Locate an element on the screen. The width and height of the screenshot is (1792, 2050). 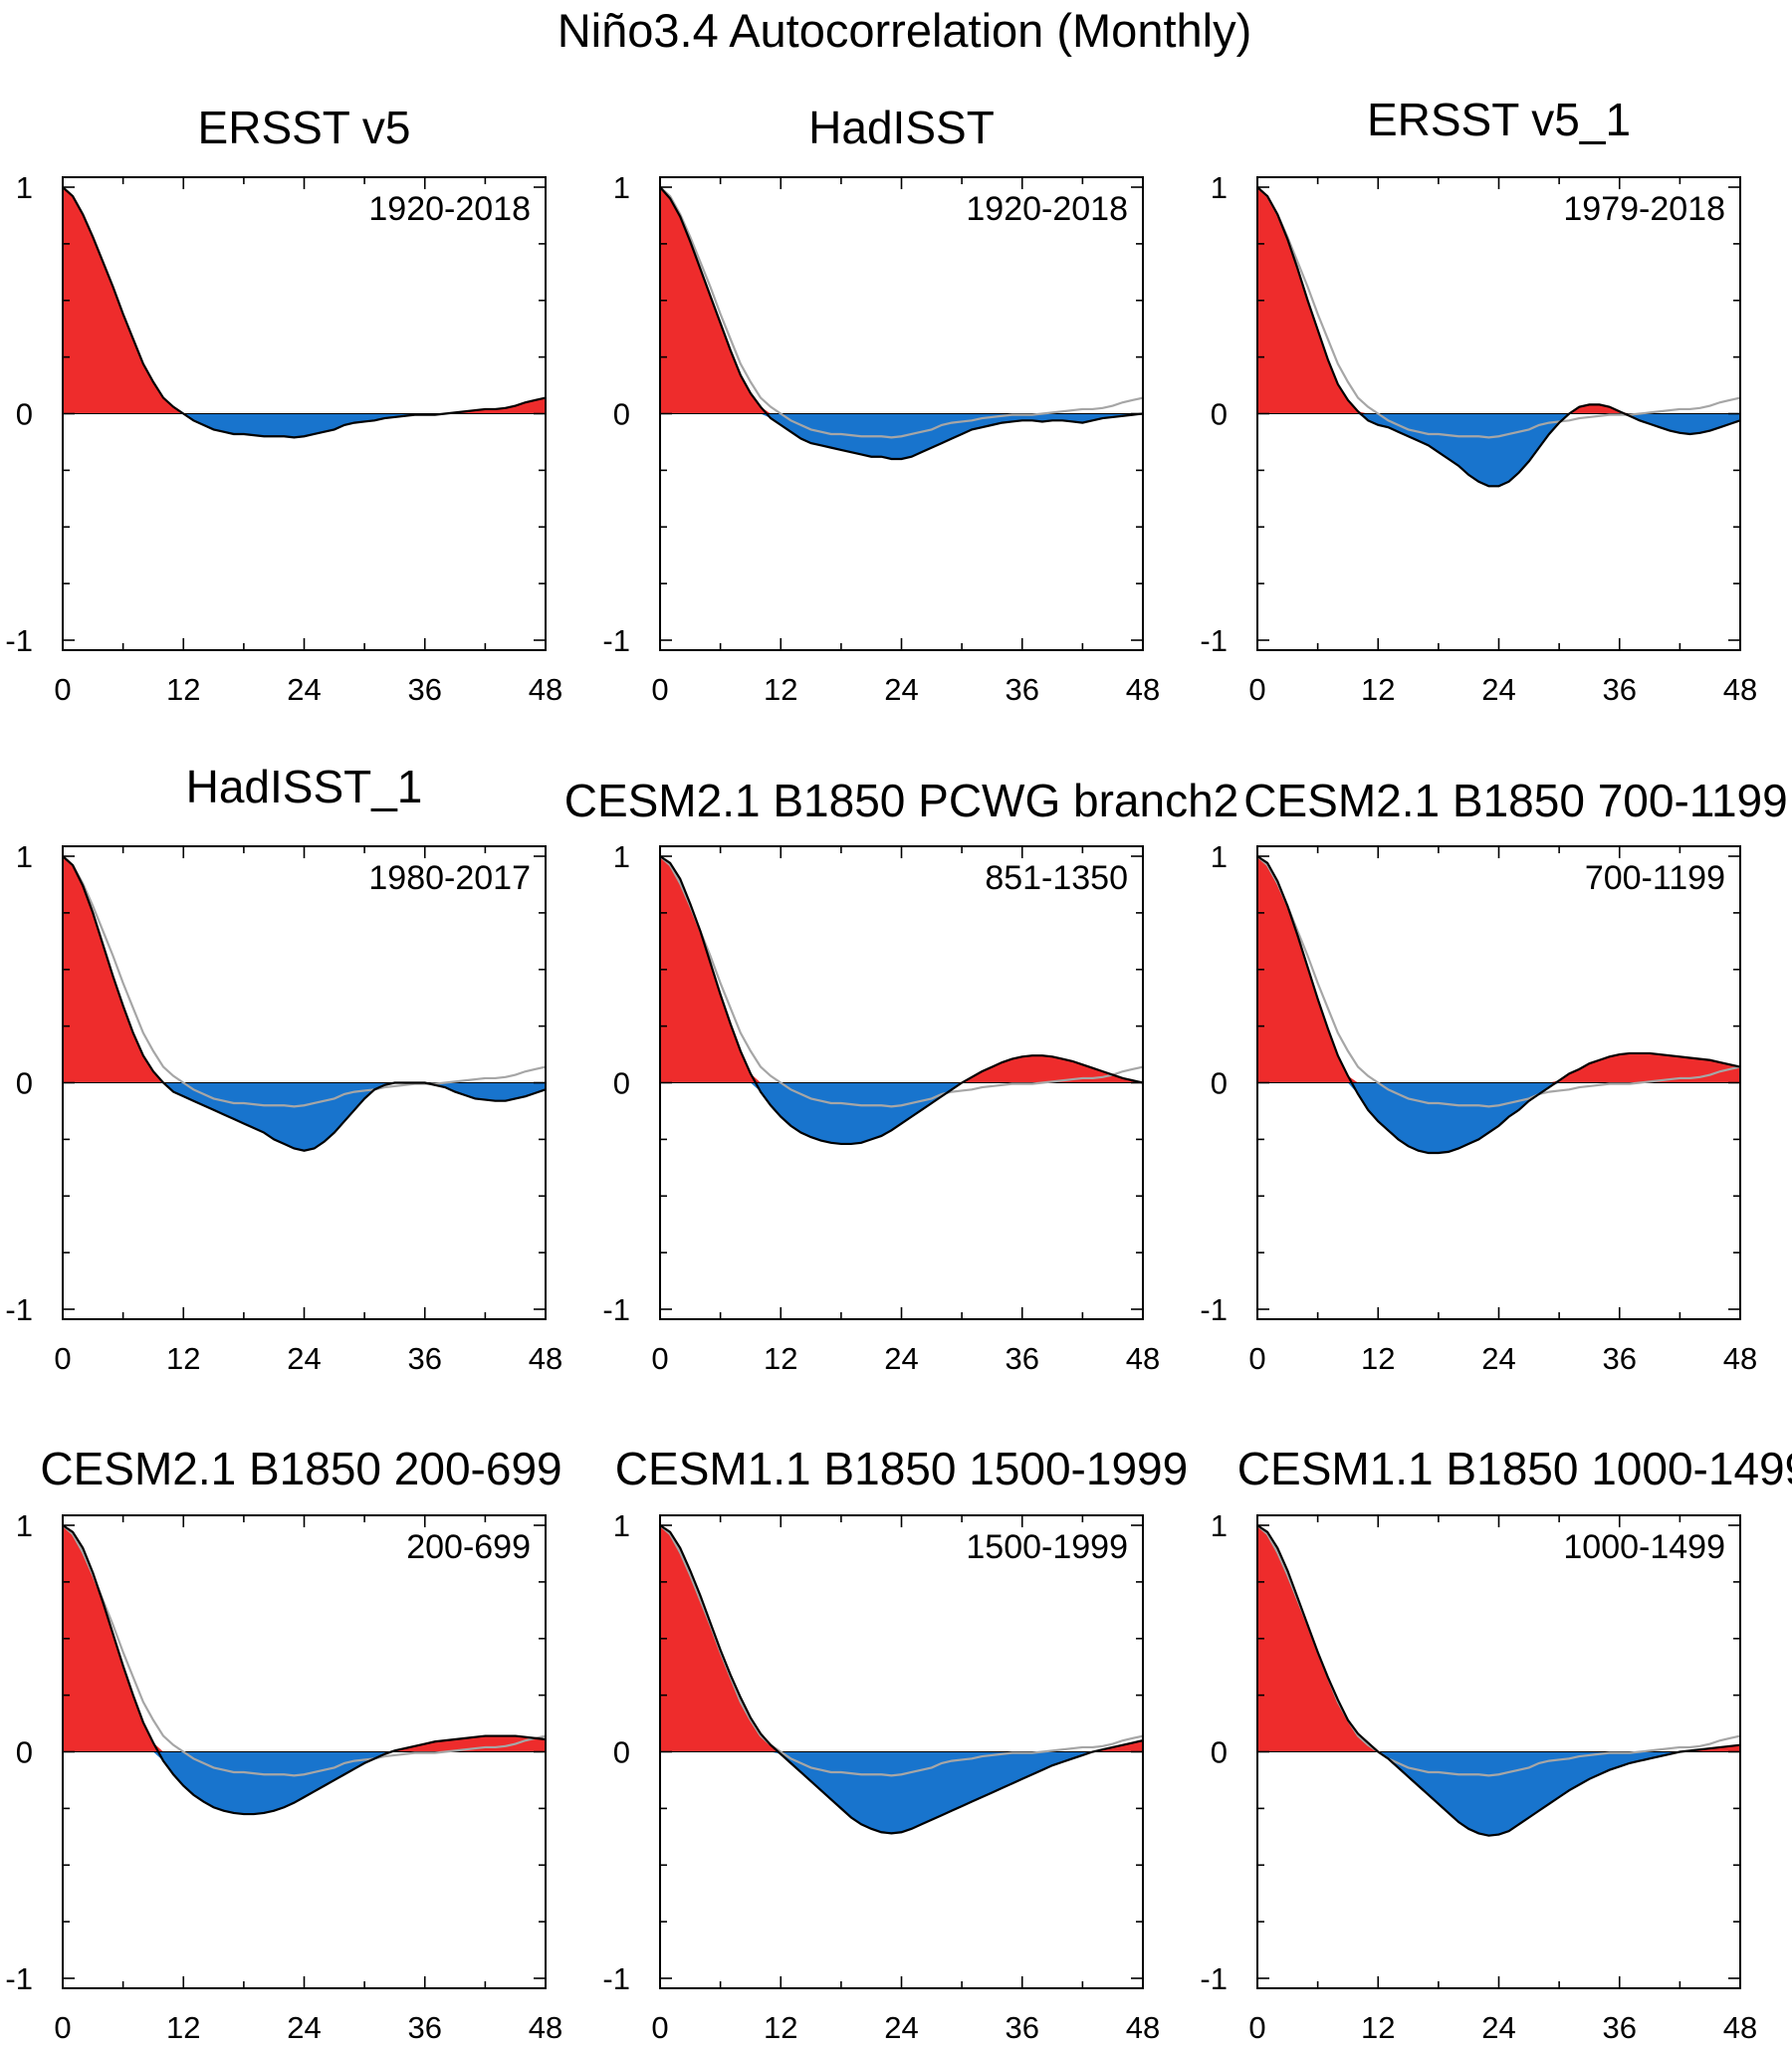
panel-title: CESM2.1 B1850 200-699 is located at coordinates (300, 1468).